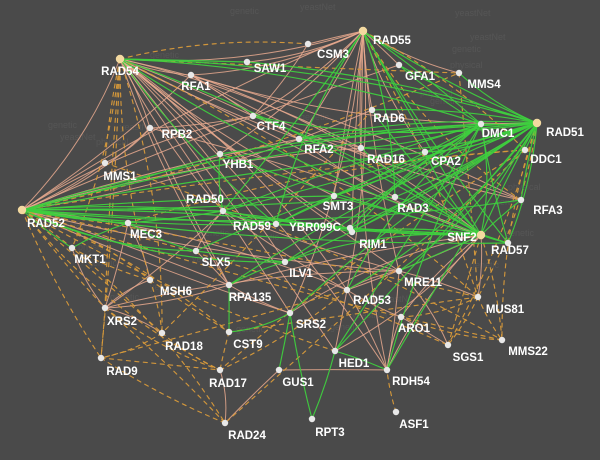 The width and height of the screenshot is (600, 460). Describe the element at coordinates (150, 128) in the screenshot. I see `graph-node-rpb2` at that location.